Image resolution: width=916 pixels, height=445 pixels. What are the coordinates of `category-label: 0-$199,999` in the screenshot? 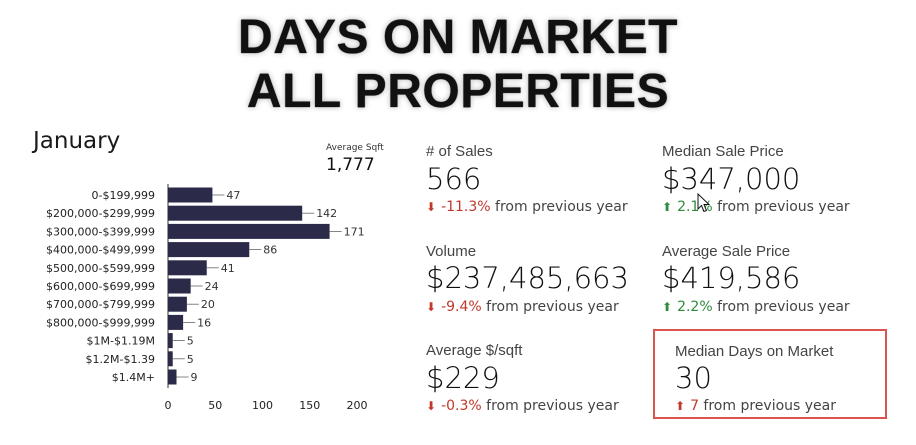 It's located at (123, 195).